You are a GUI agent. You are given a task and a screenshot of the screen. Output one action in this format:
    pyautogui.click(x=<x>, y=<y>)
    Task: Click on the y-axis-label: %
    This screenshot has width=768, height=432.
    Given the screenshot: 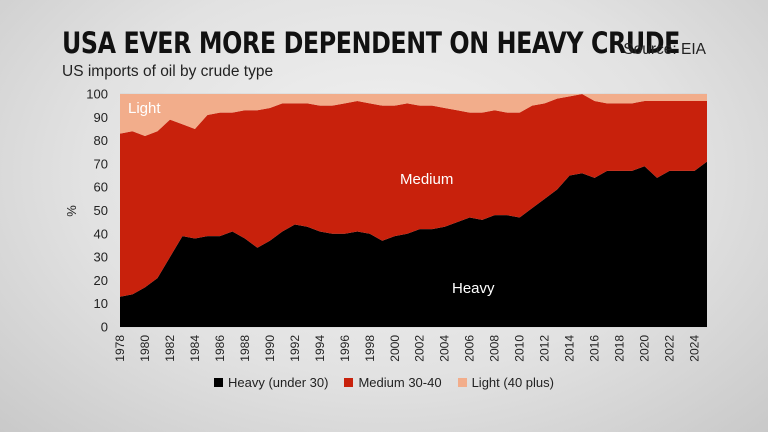 What is the action you would take?
    pyautogui.click(x=71, y=211)
    